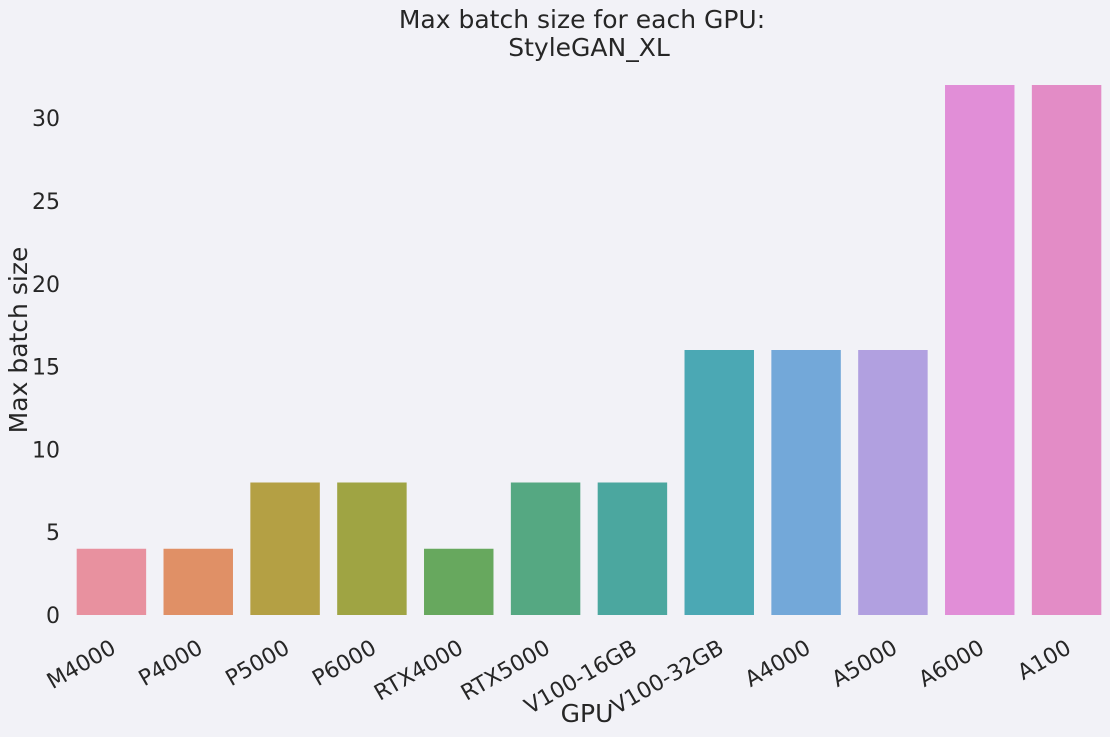  I want to click on bar-m4000, so click(111, 581).